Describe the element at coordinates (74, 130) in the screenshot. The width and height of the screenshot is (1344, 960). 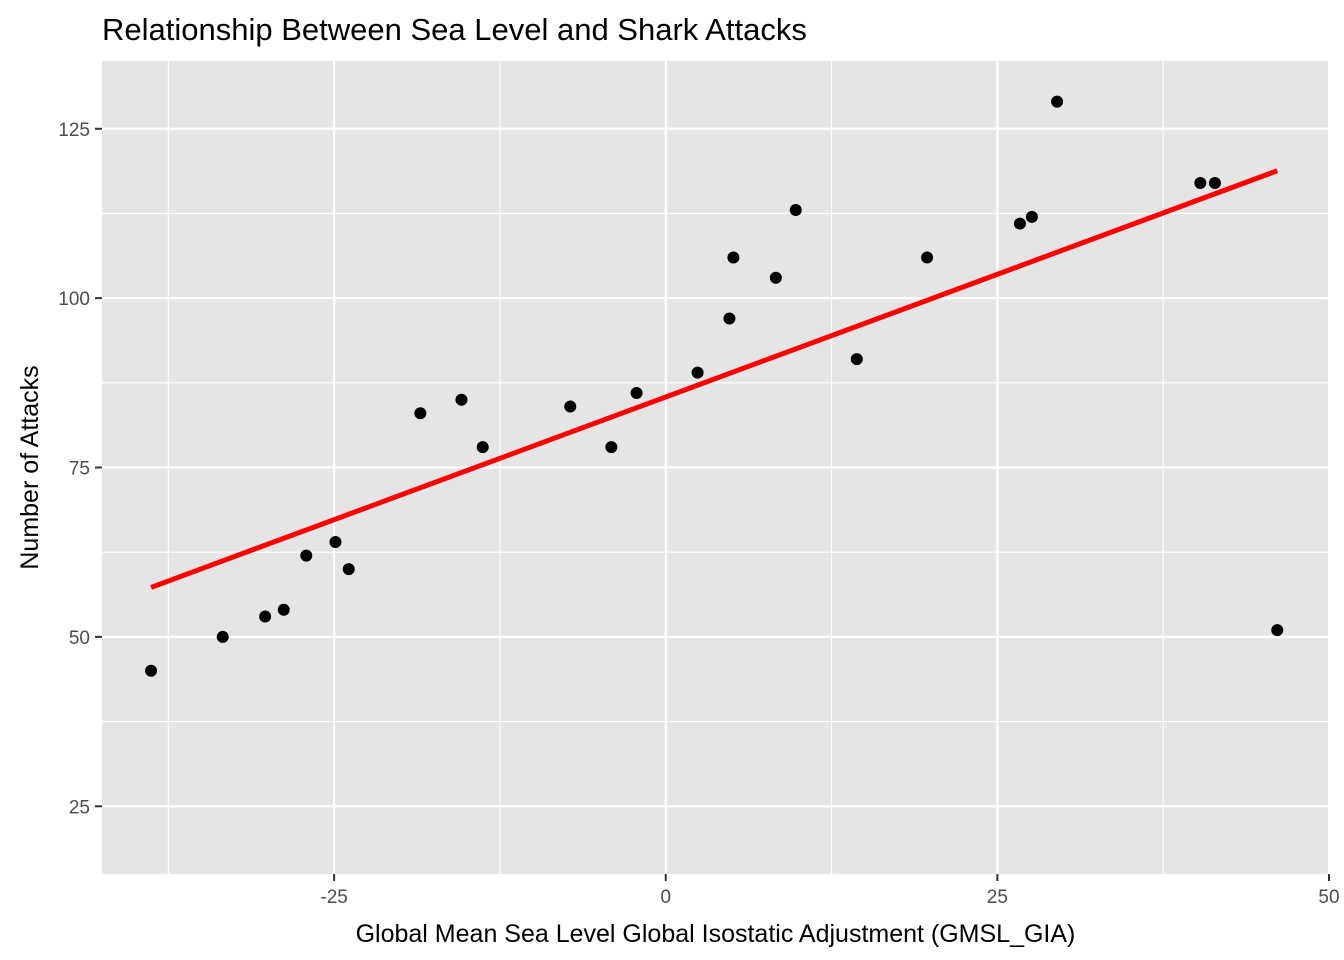
I see `y-tick-label: 125` at that location.